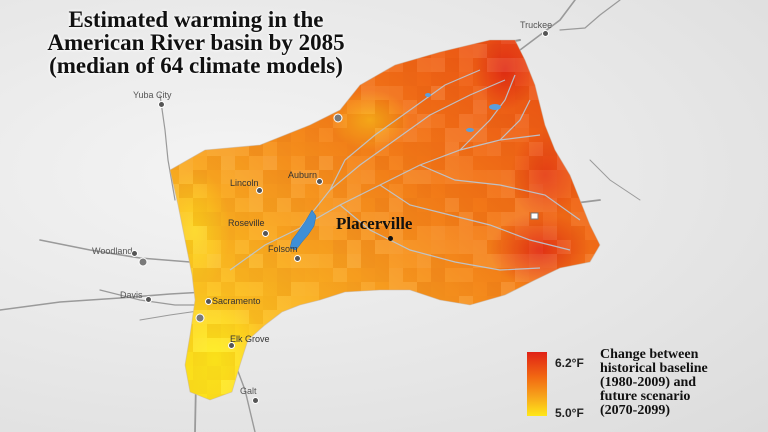 Image resolution: width=768 pixels, height=432 pixels. Describe the element at coordinates (255, 400) in the screenshot. I see `city-dot-galt` at that location.